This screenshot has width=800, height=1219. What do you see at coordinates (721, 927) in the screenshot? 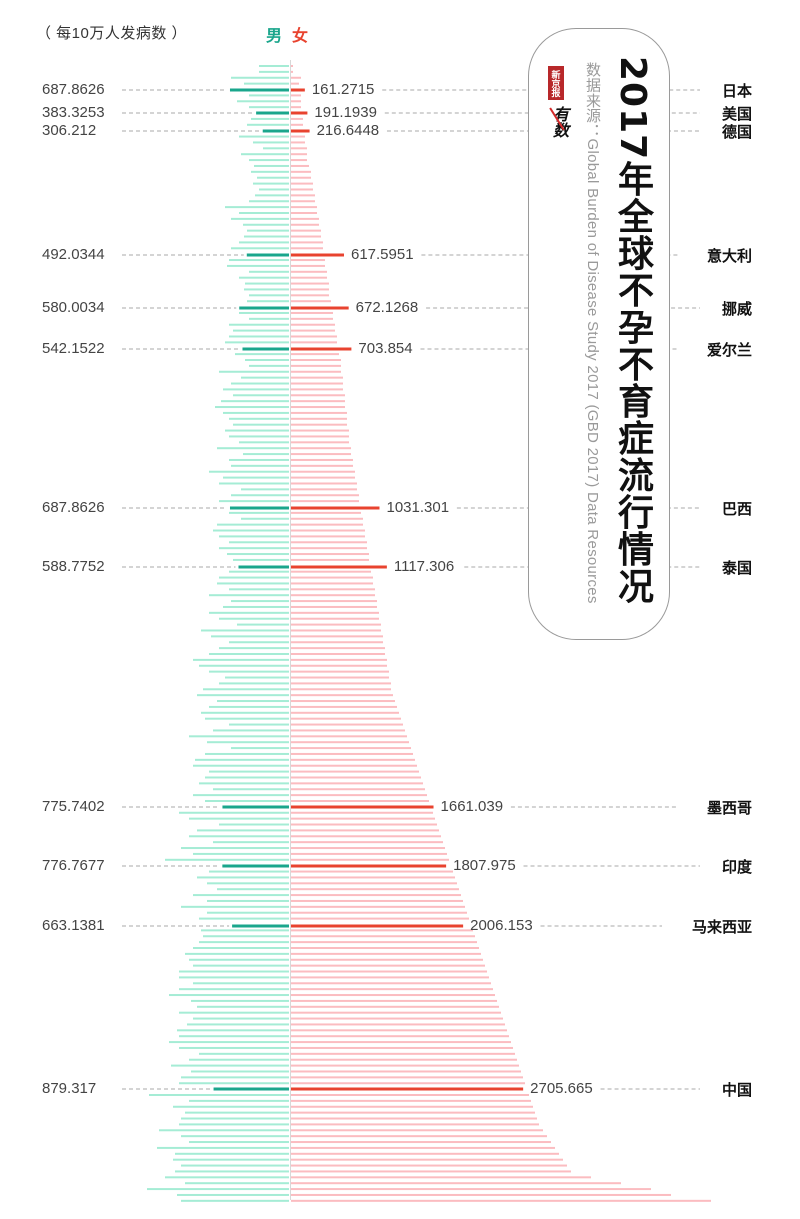
I see `country-label: 马来西亚` at bounding box center [721, 927].